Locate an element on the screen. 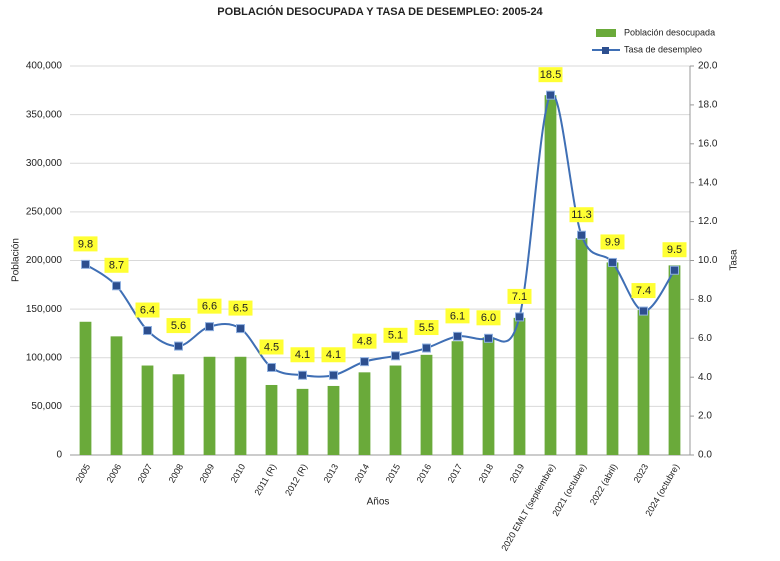 The width and height of the screenshot is (780, 561). x-tick-label: 2010 is located at coordinates (238, 473).